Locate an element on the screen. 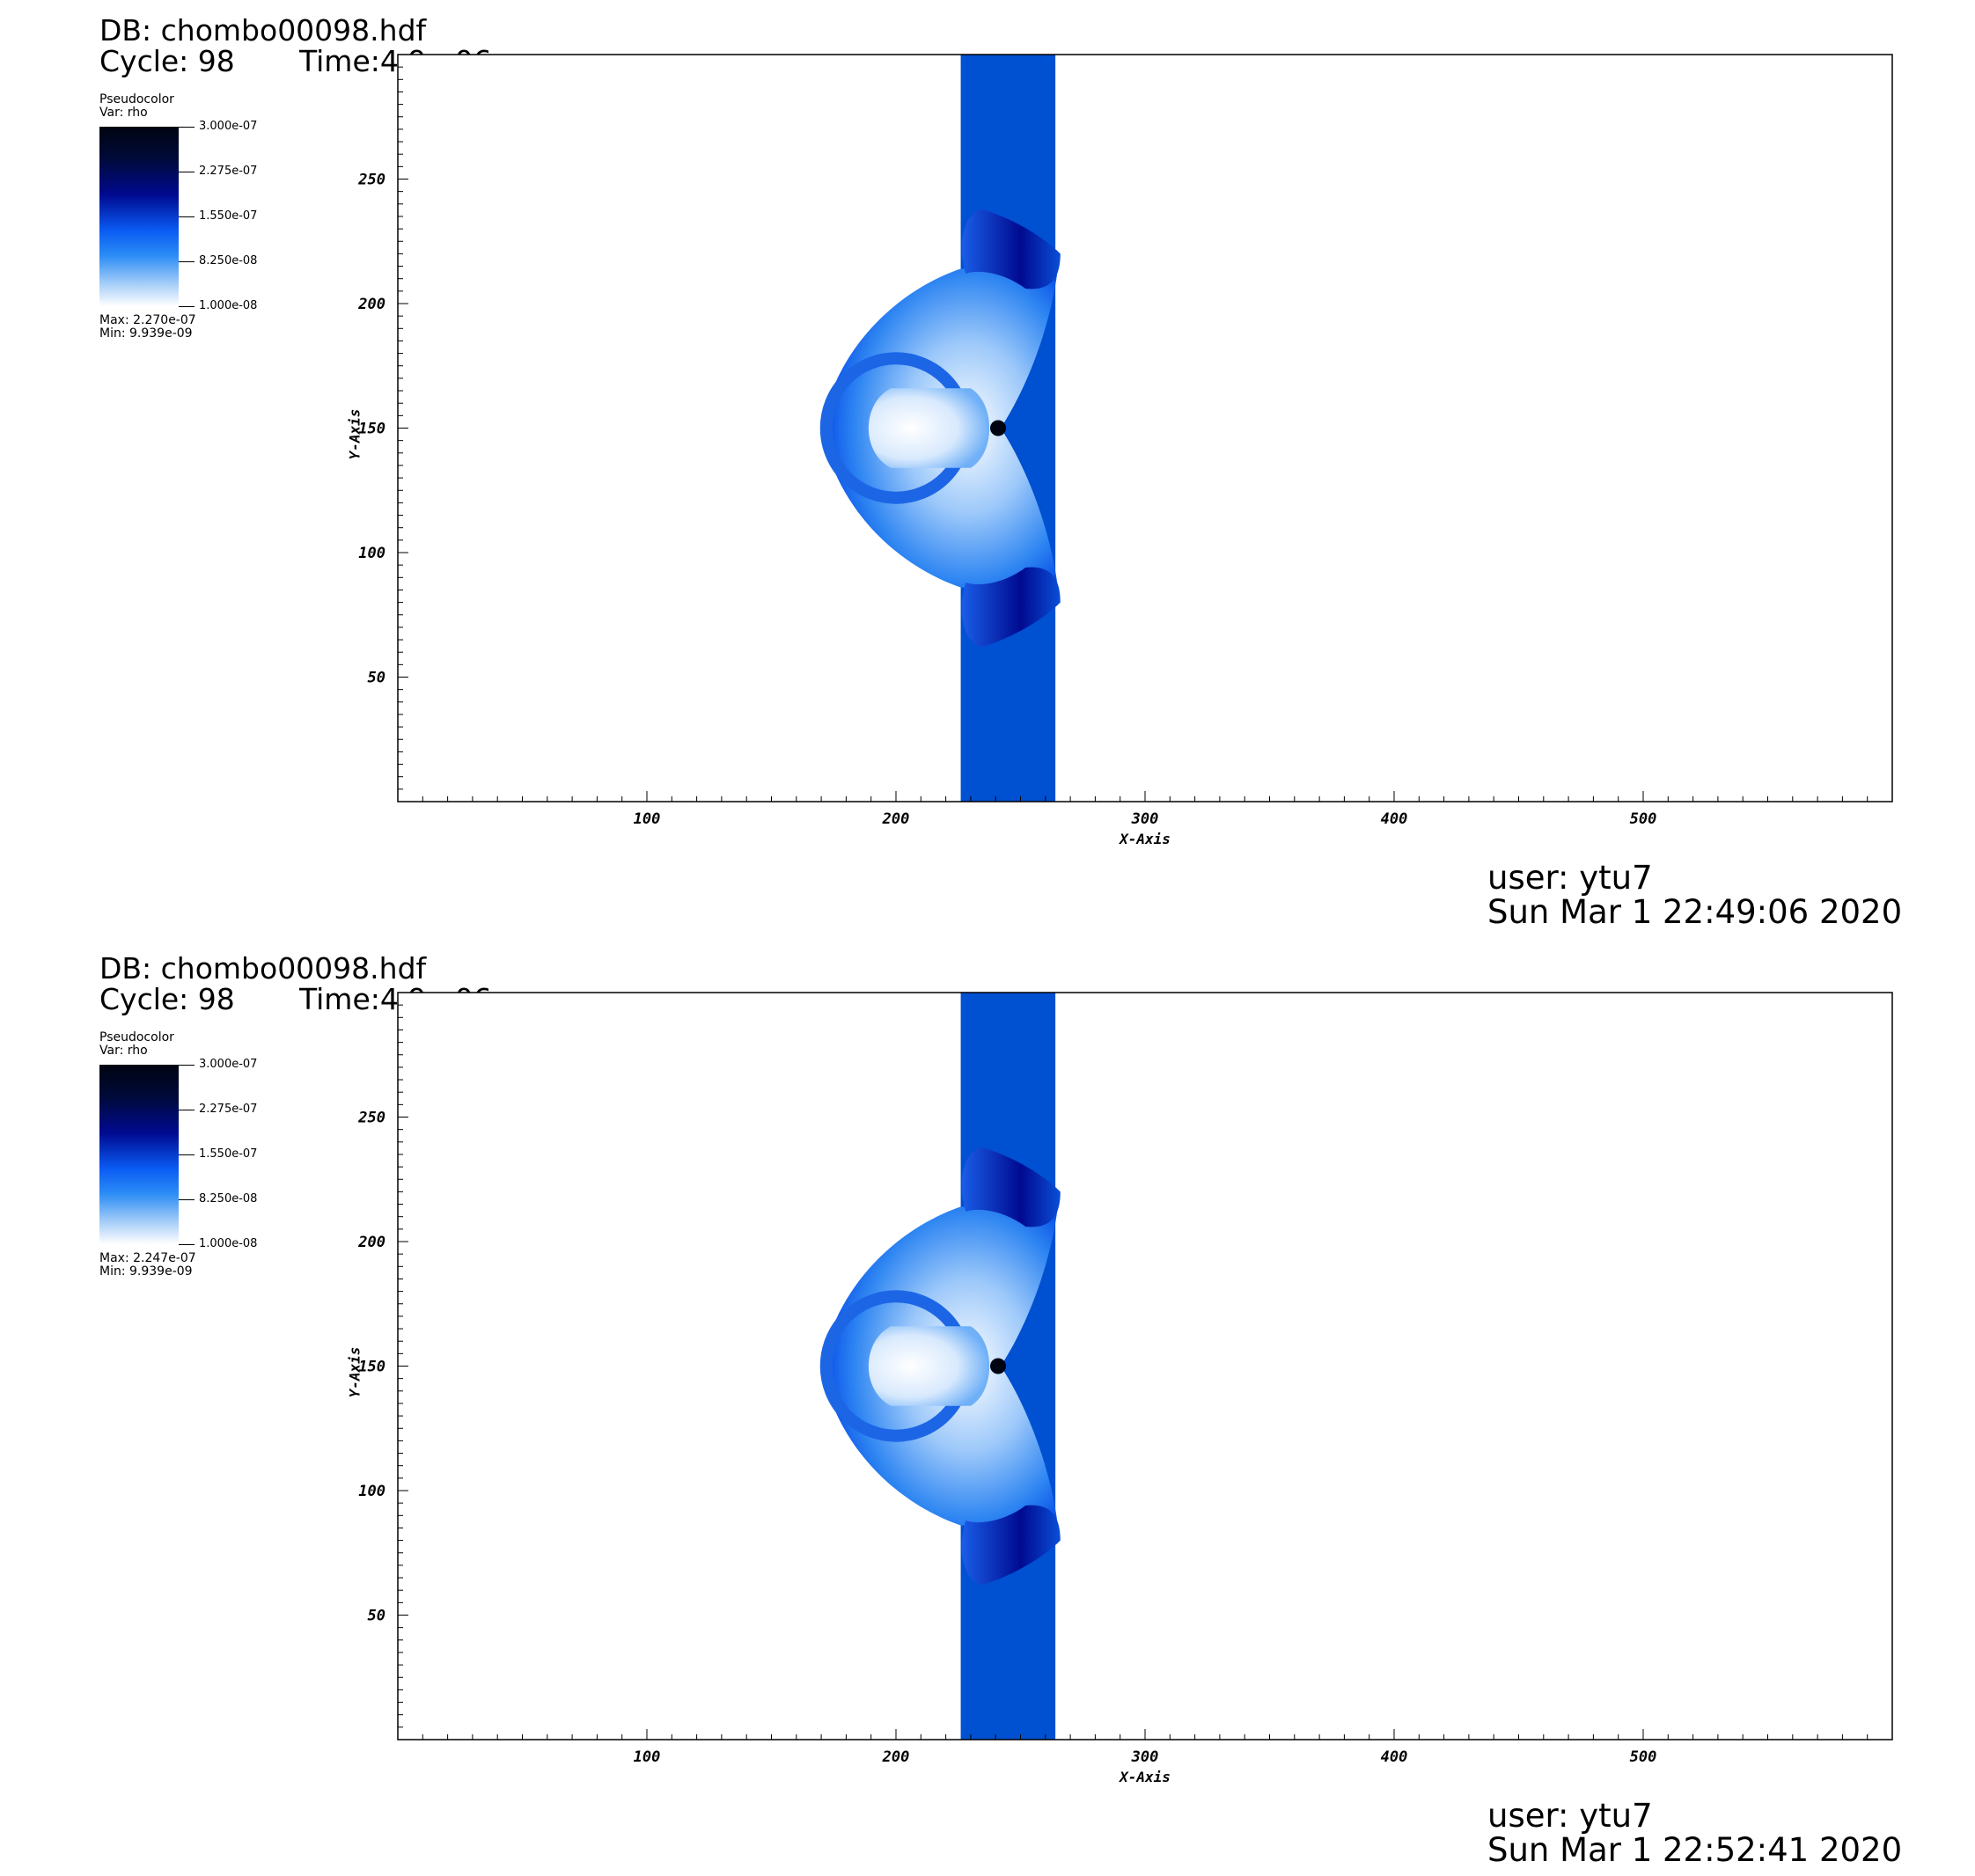 This screenshot has height=1876, width=1975. legend-max: Max: 2.247e-07 is located at coordinates (147, 1258).